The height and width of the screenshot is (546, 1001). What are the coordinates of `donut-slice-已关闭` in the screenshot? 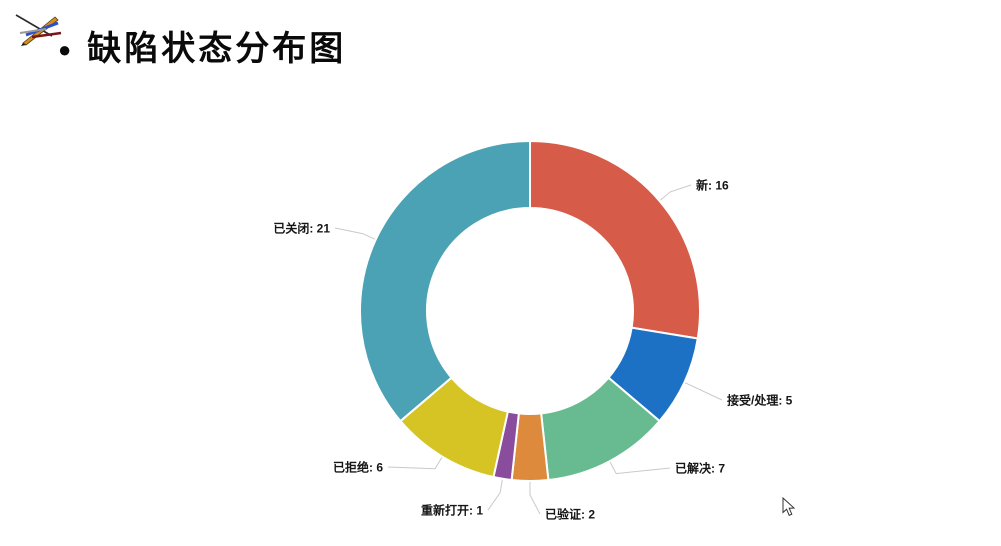 It's located at (445, 281).